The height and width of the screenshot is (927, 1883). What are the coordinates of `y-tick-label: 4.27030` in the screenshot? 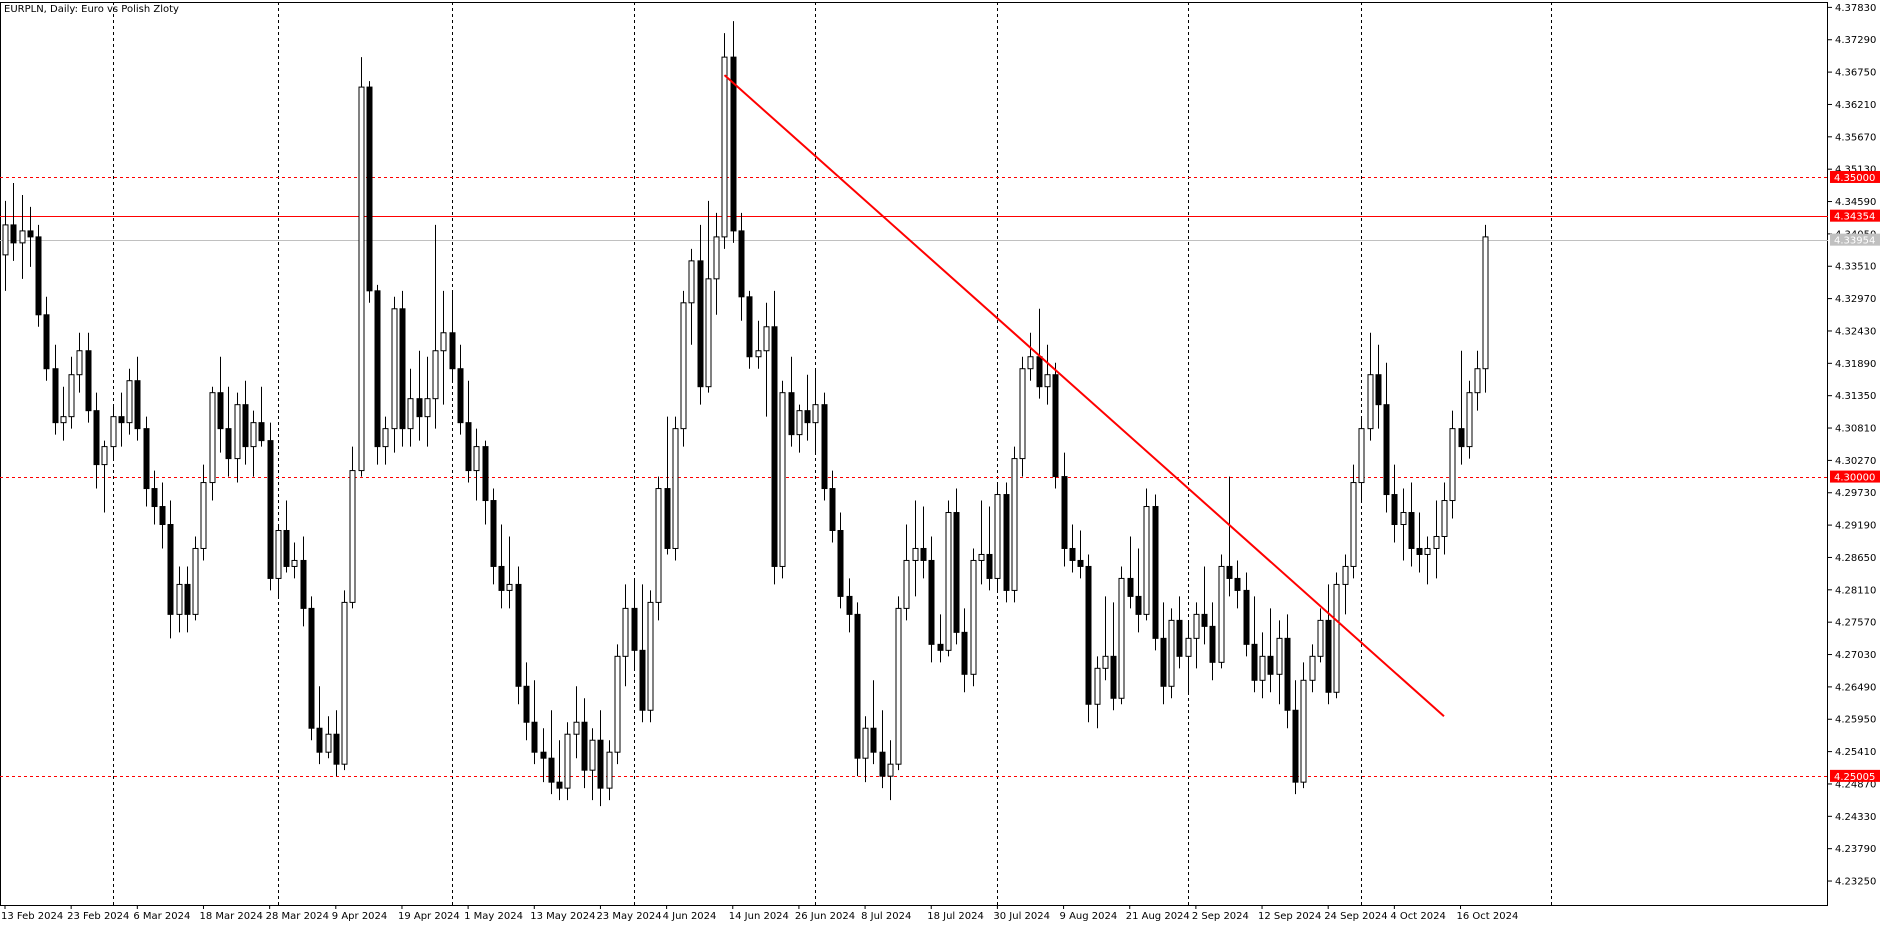 It's located at (1855, 655).